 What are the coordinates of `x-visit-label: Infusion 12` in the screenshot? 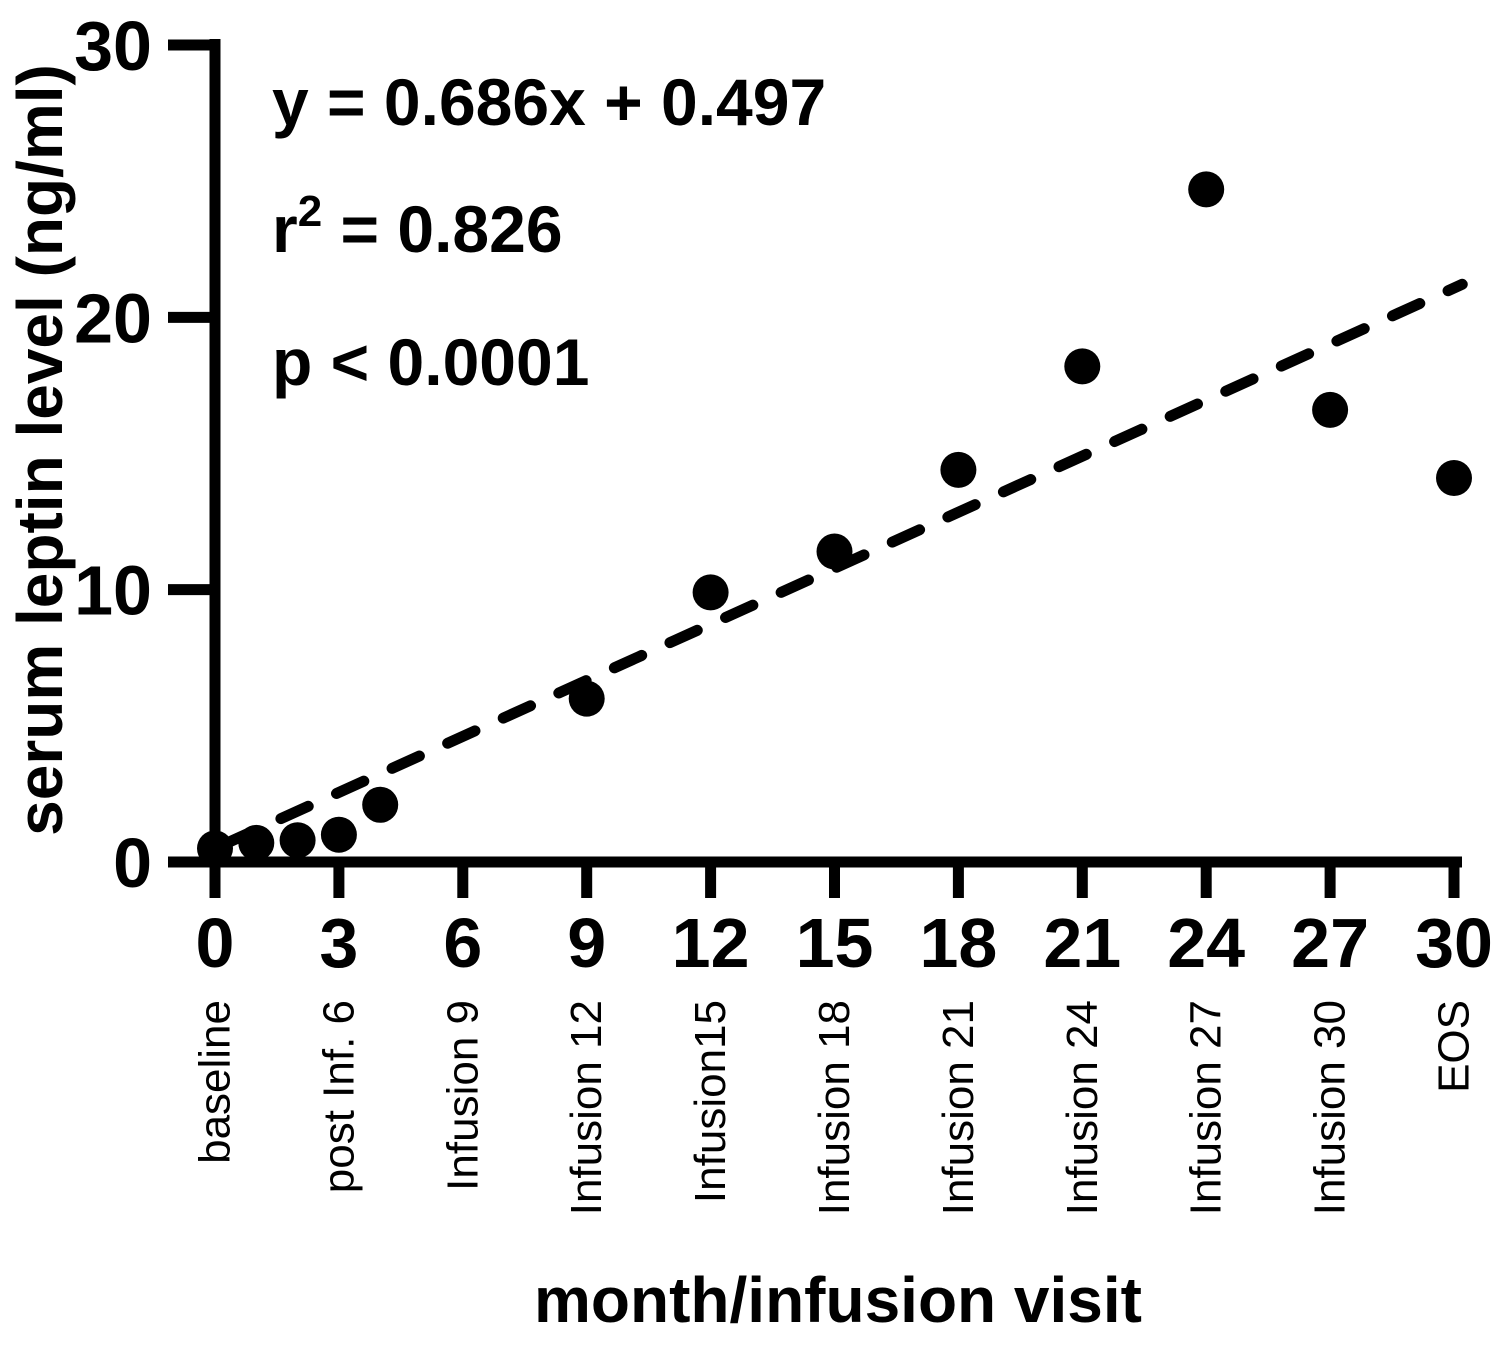 It's located at (586, 1107).